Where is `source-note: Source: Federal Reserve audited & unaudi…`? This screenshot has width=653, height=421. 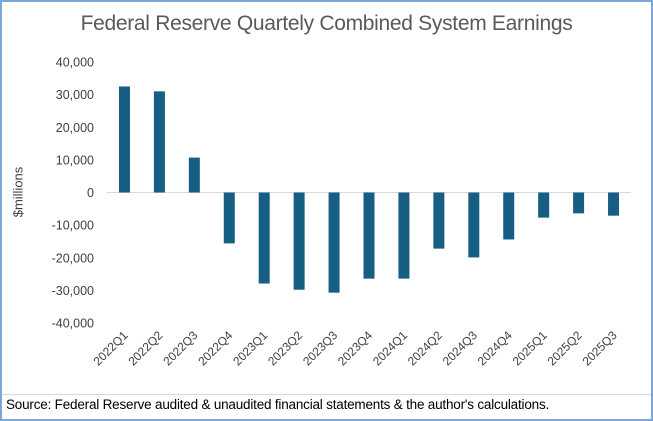
source-note: Source: Federal Reserve audited & unaudi… is located at coordinates (278, 404).